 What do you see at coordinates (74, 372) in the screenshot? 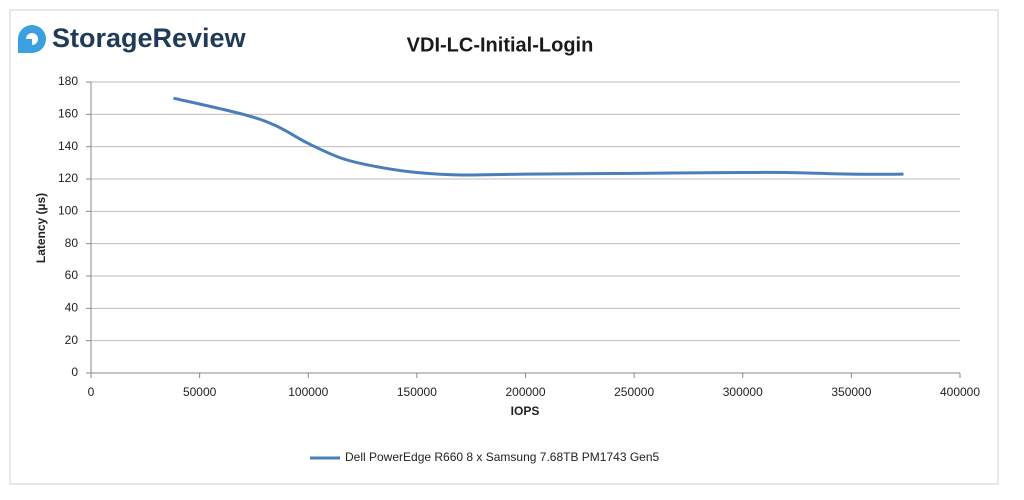
I see `y-tick-label: 0` at bounding box center [74, 372].